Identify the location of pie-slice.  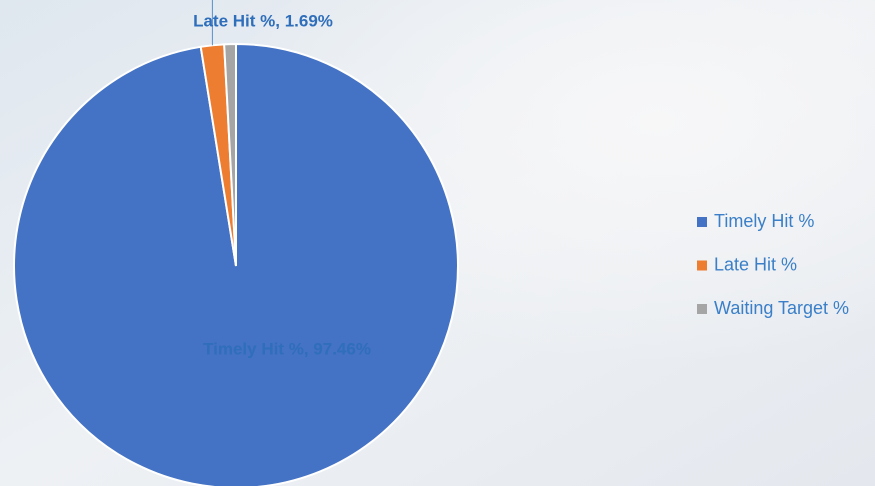
(230, 154).